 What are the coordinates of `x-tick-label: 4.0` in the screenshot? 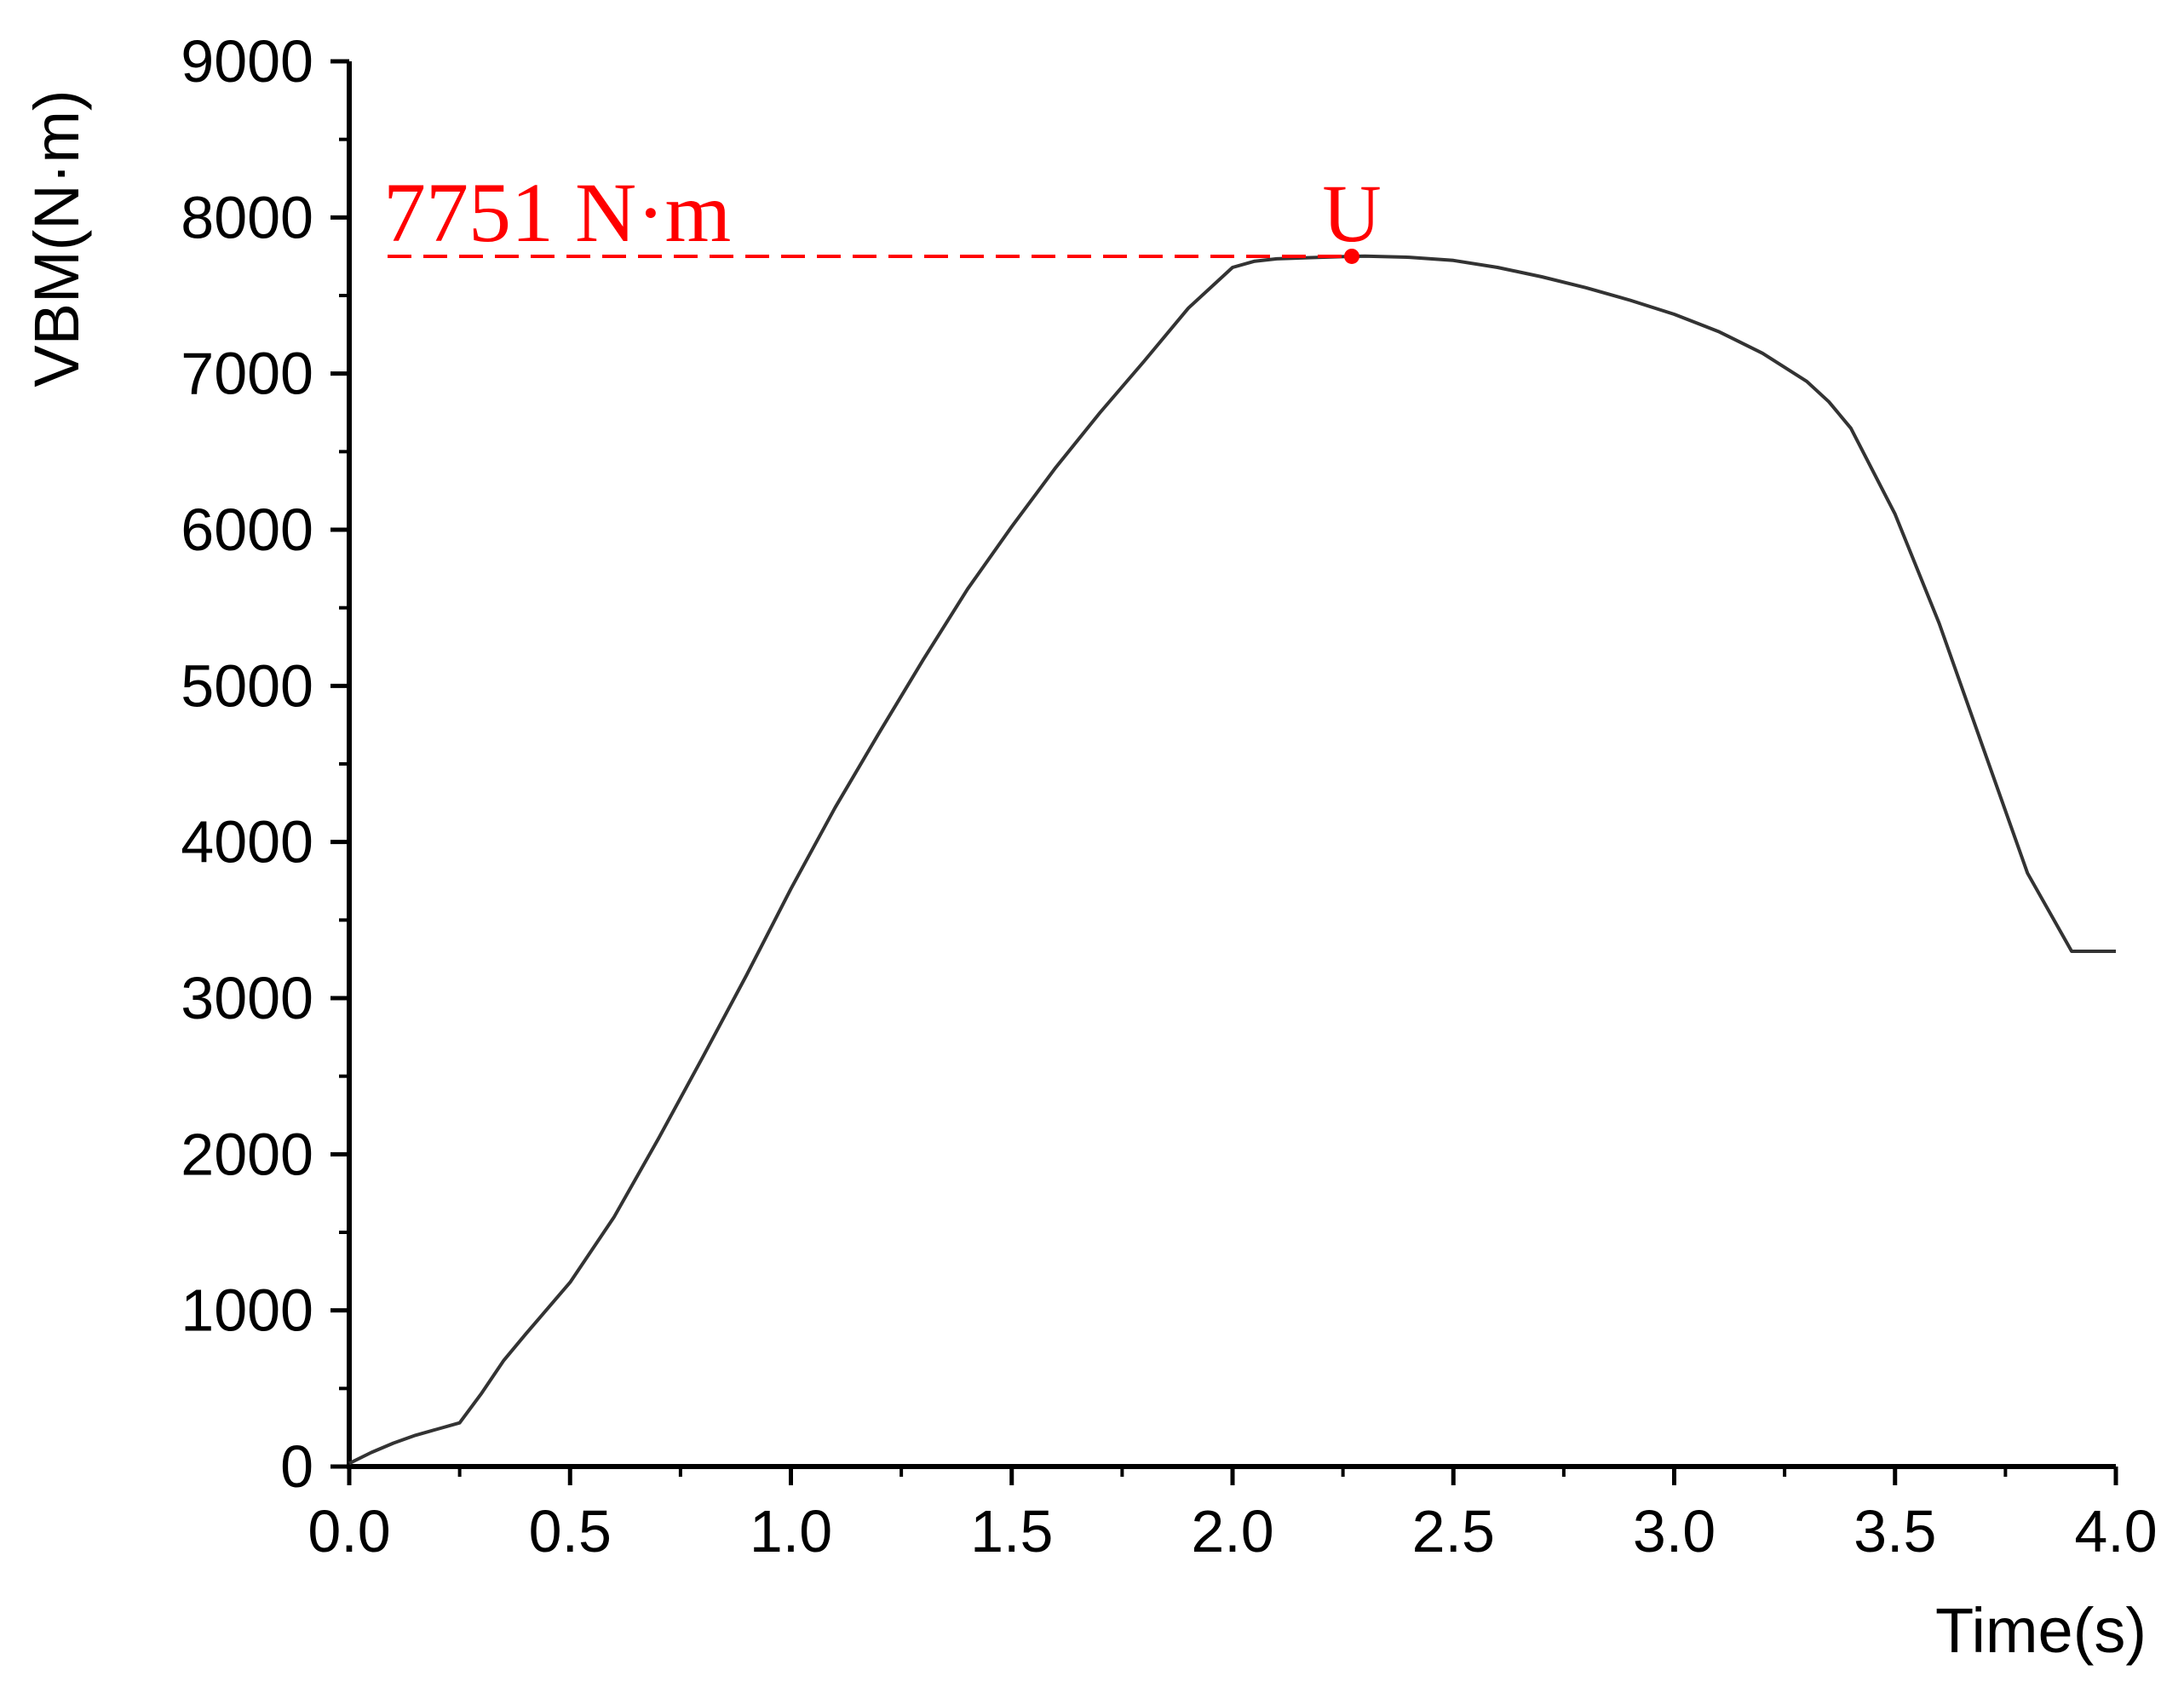 It's located at (2115, 1531).